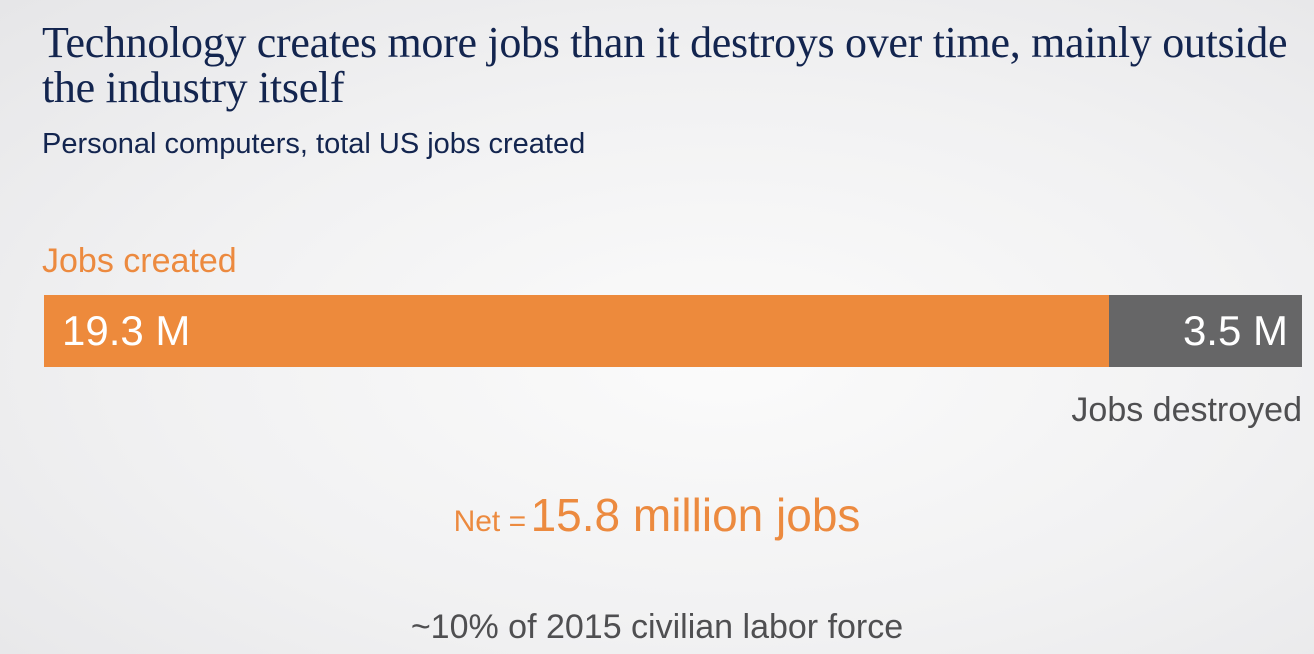  I want to click on net-label: Net =, so click(490, 521).